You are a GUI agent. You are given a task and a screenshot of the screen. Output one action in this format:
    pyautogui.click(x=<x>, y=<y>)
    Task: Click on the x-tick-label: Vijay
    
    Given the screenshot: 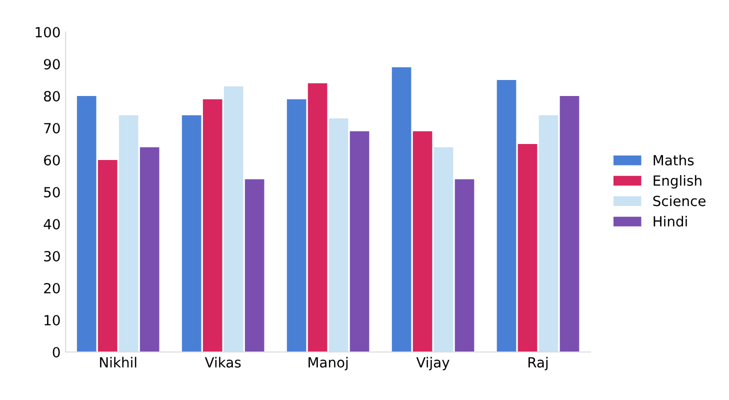 What is the action you would take?
    pyautogui.click(x=433, y=363)
    